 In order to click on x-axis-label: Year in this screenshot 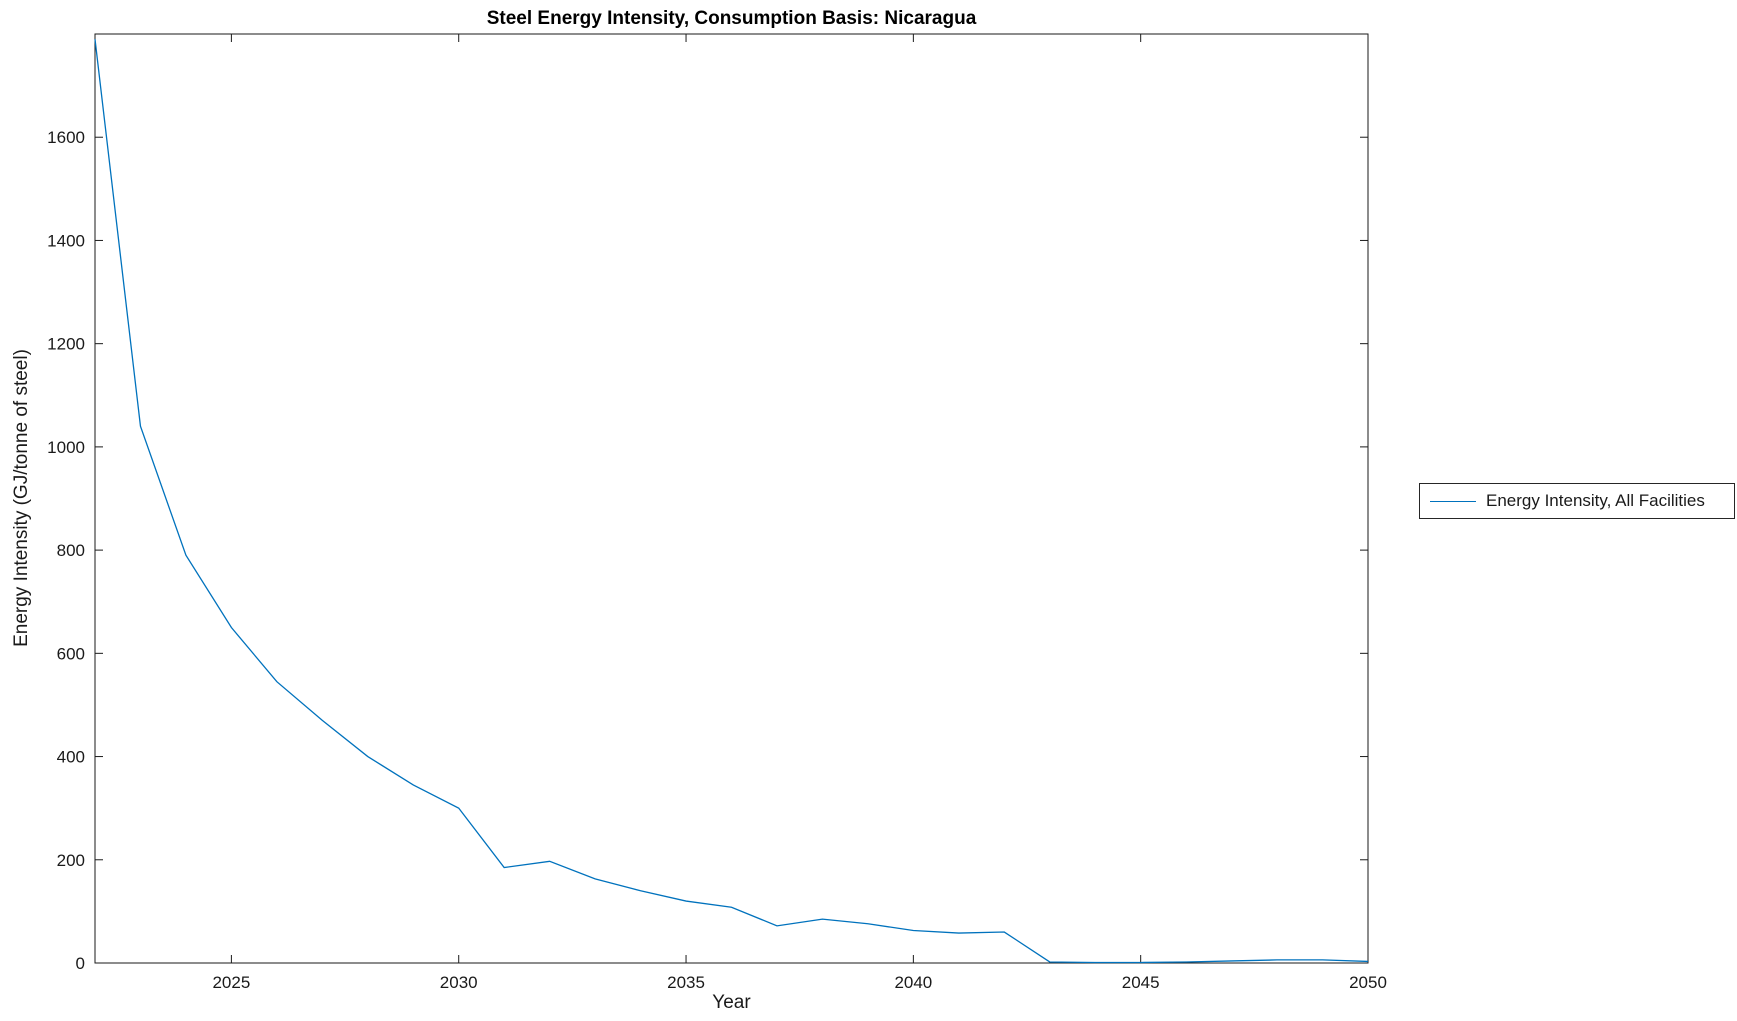, I will do `click(731, 1002)`.